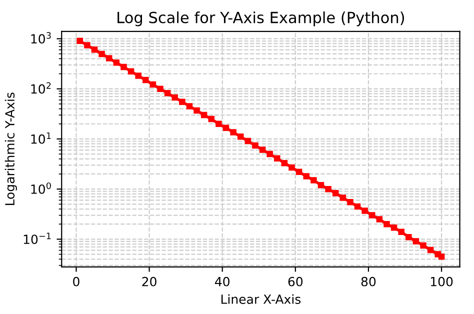 This screenshot has width=474, height=314. What do you see at coordinates (222, 281) in the screenshot?
I see `x-tick-label: 40` at bounding box center [222, 281].